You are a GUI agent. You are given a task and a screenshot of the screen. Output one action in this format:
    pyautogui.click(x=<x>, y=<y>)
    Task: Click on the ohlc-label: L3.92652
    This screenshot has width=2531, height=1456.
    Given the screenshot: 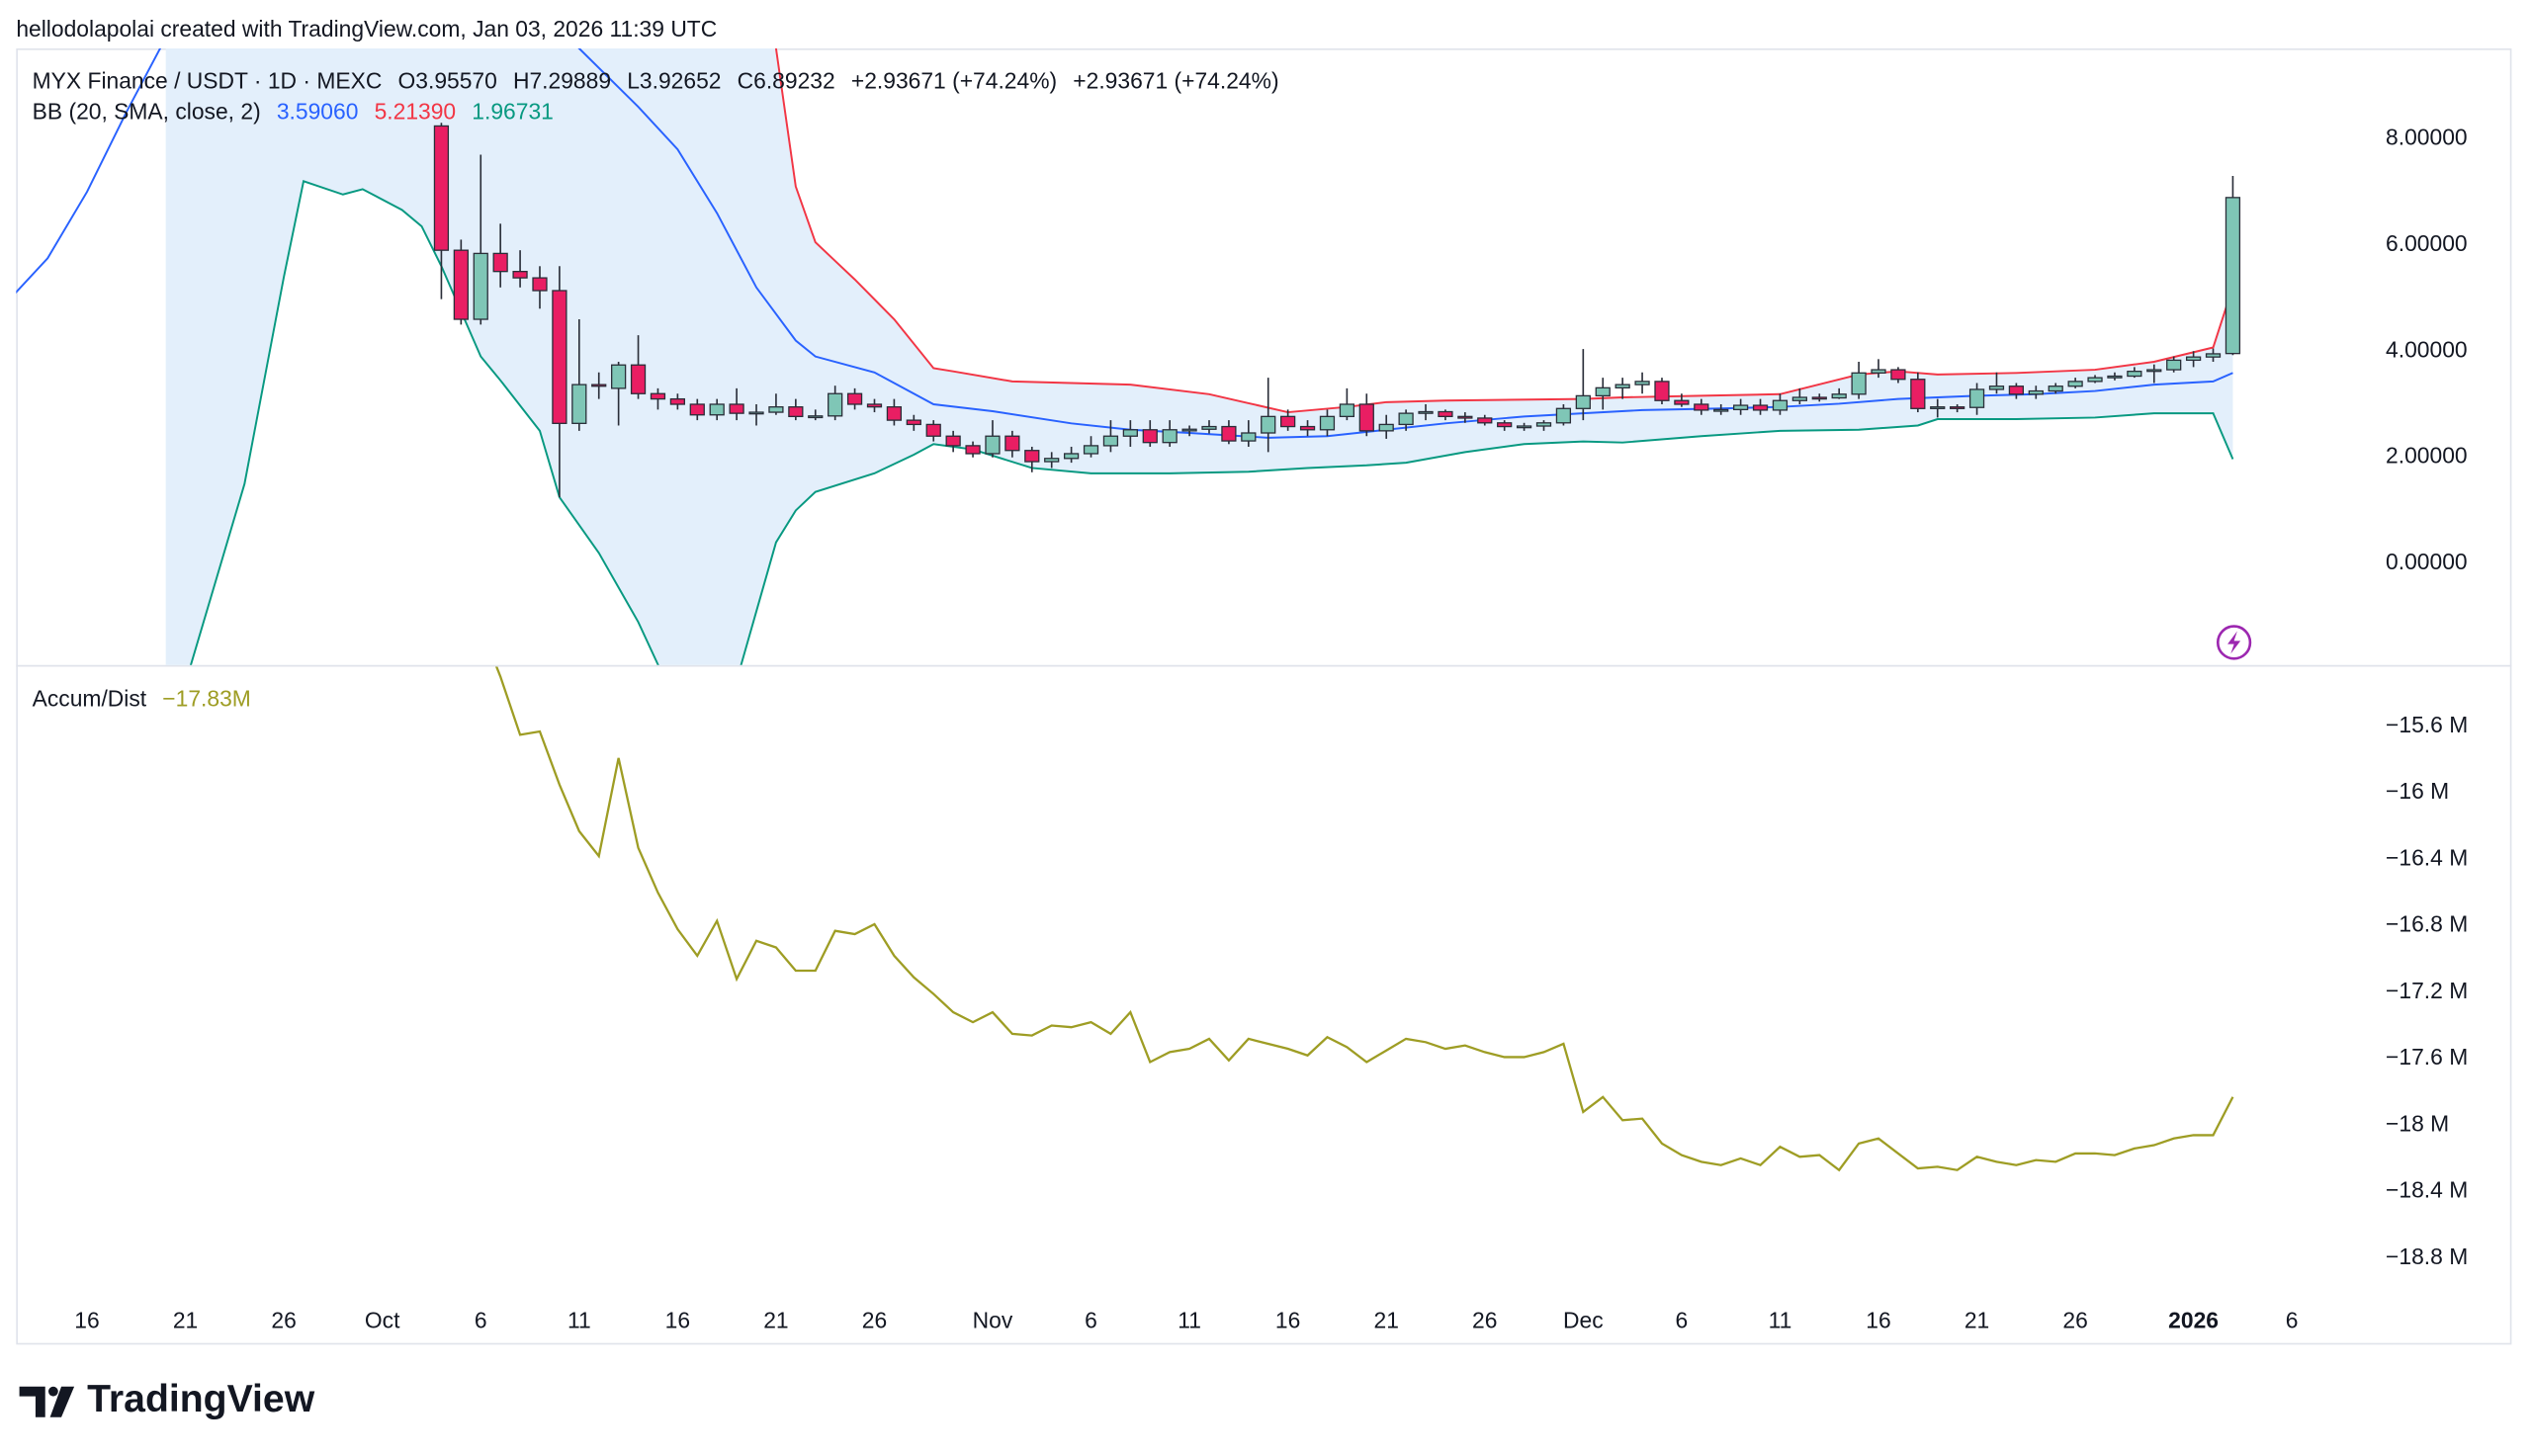 What is the action you would take?
    pyautogui.click(x=674, y=80)
    